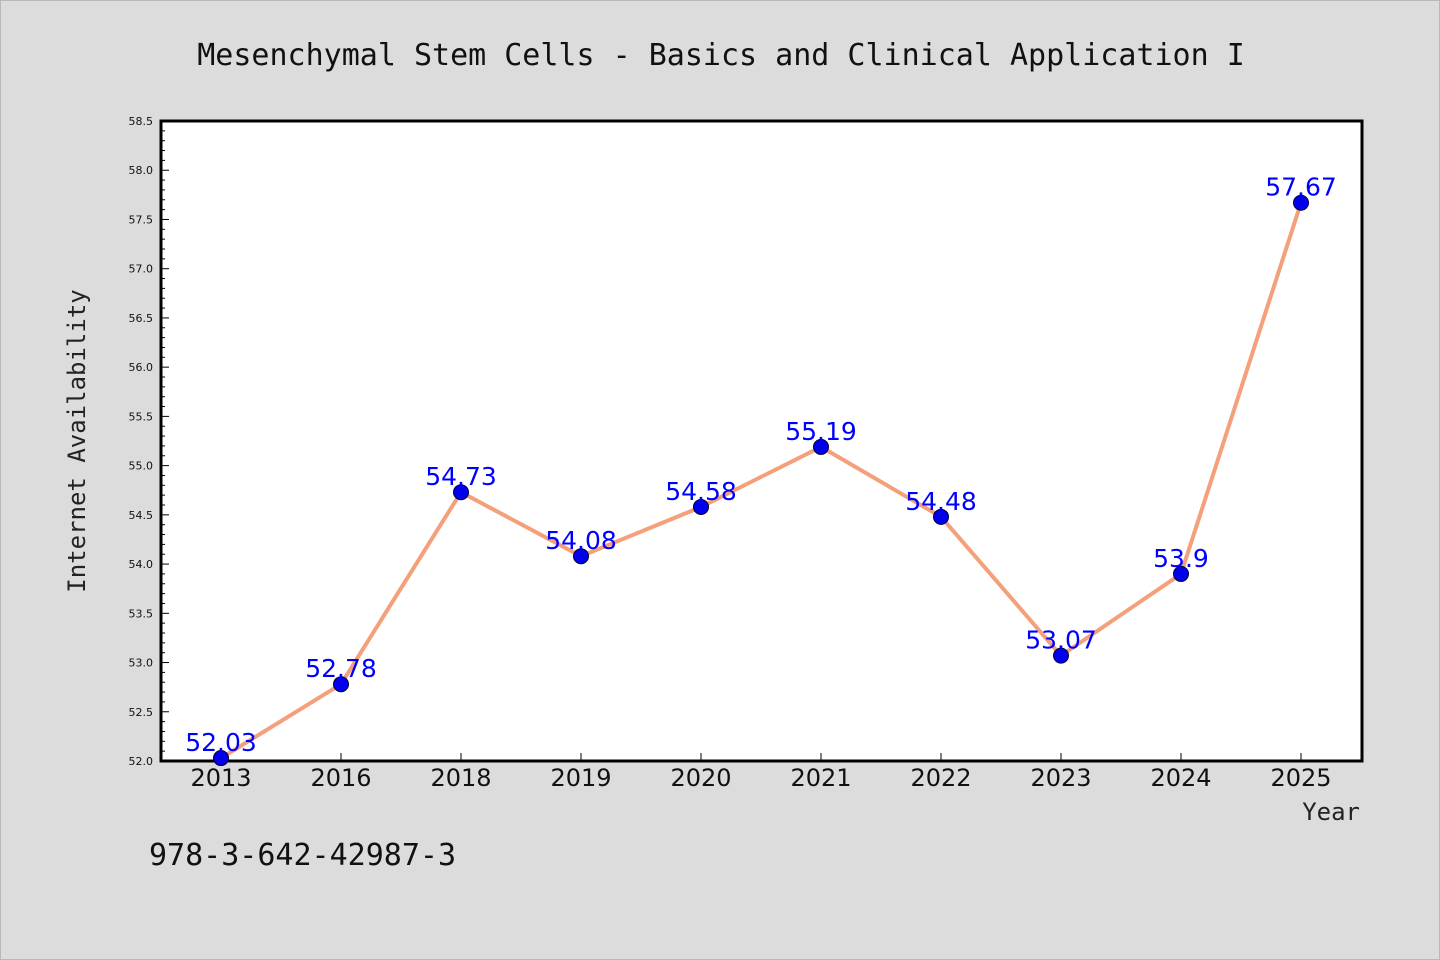 Image resolution: width=1440 pixels, height=960 pixels. Describe the element at coordinates (341, 668) in the screenshot. I see `data-label: 52.78` at that location.